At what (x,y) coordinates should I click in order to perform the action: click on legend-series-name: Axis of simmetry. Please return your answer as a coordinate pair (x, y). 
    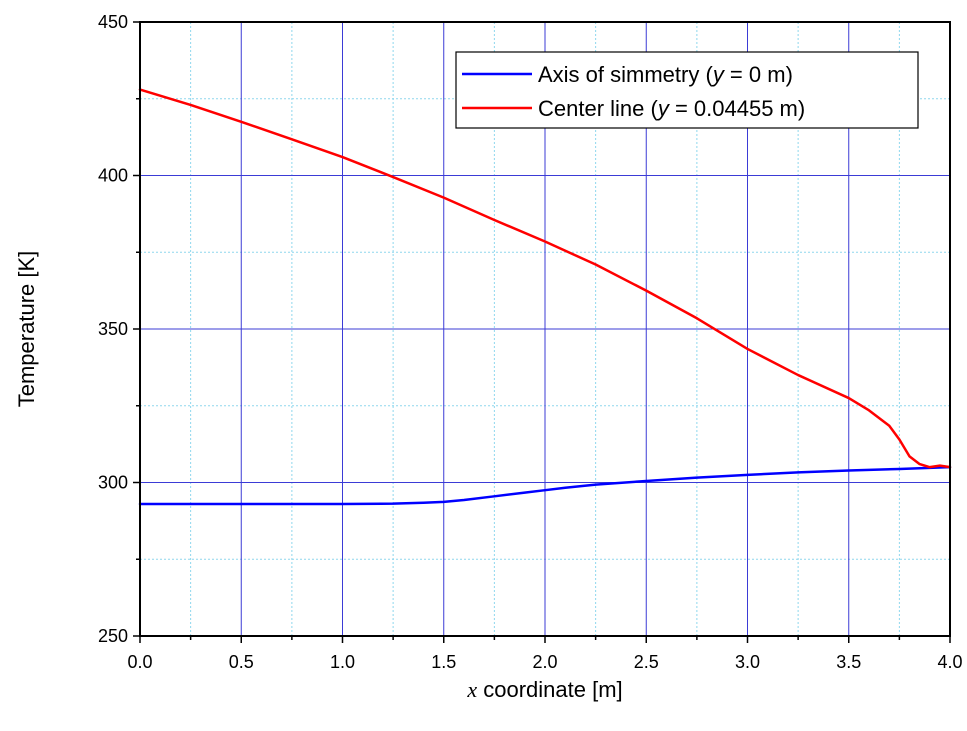
    Looking at the image, I should click on (618, 74).